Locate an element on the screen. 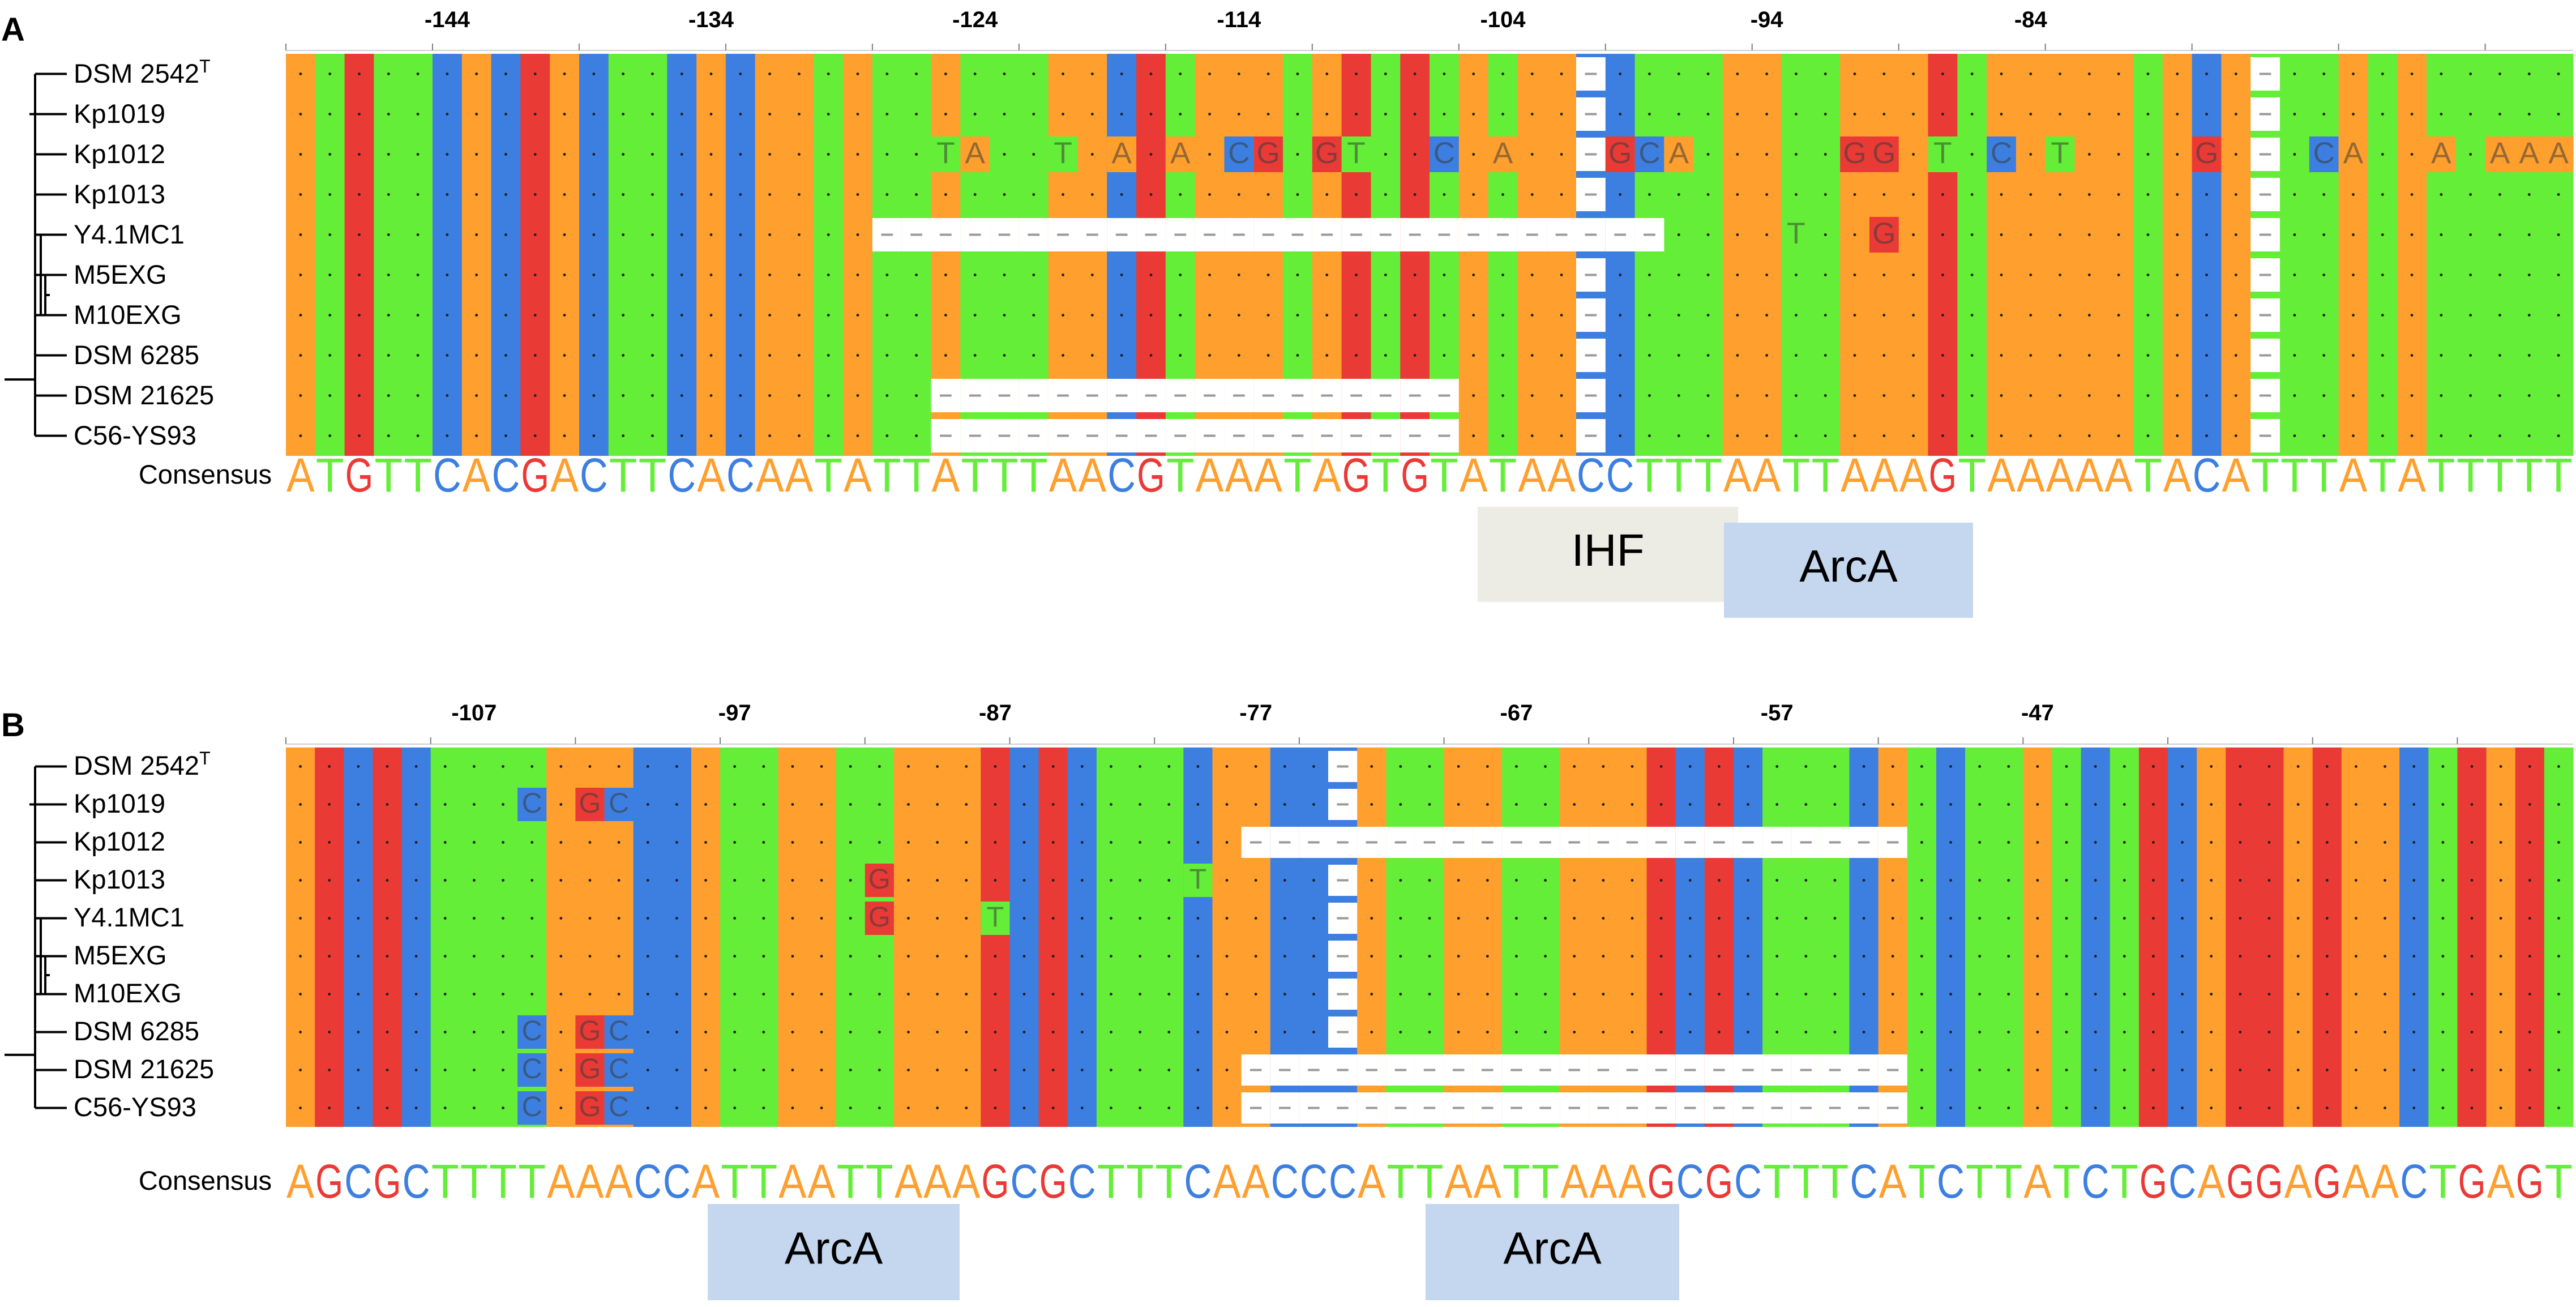  sequence-name: M5EXG is located at coordinates (120, 955).